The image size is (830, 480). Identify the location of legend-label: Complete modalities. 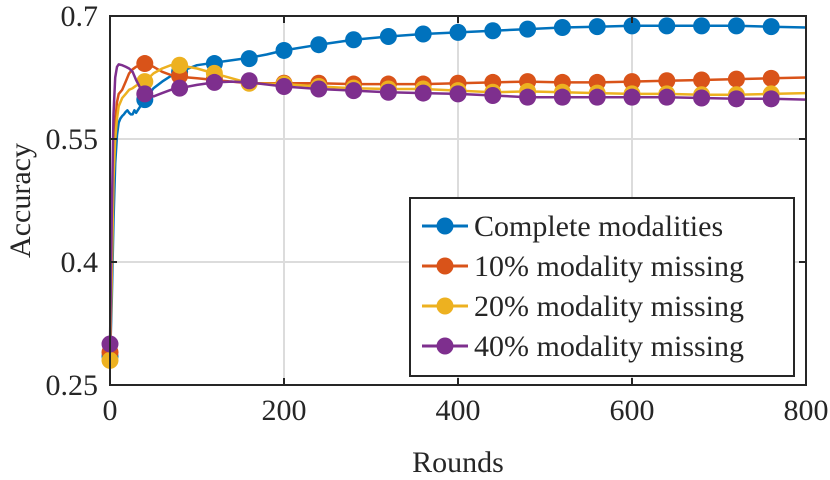
(598, 226).